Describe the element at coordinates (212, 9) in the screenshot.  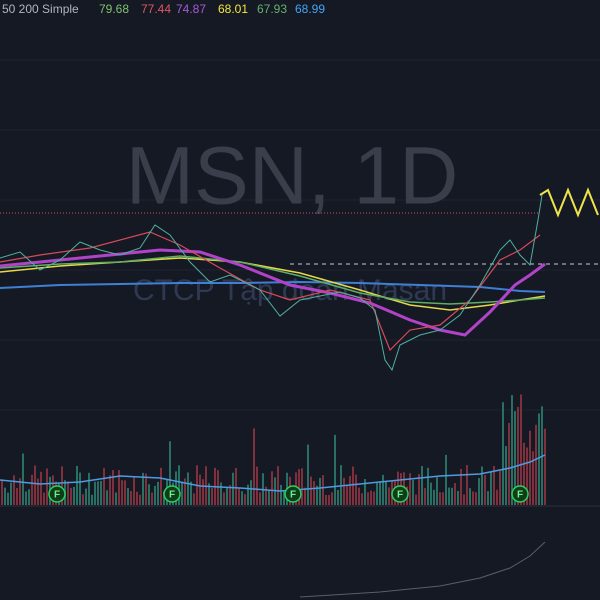
I see `legend-values: 79.68 77.44 74.87 68.01 67.93 68.99` at that location.